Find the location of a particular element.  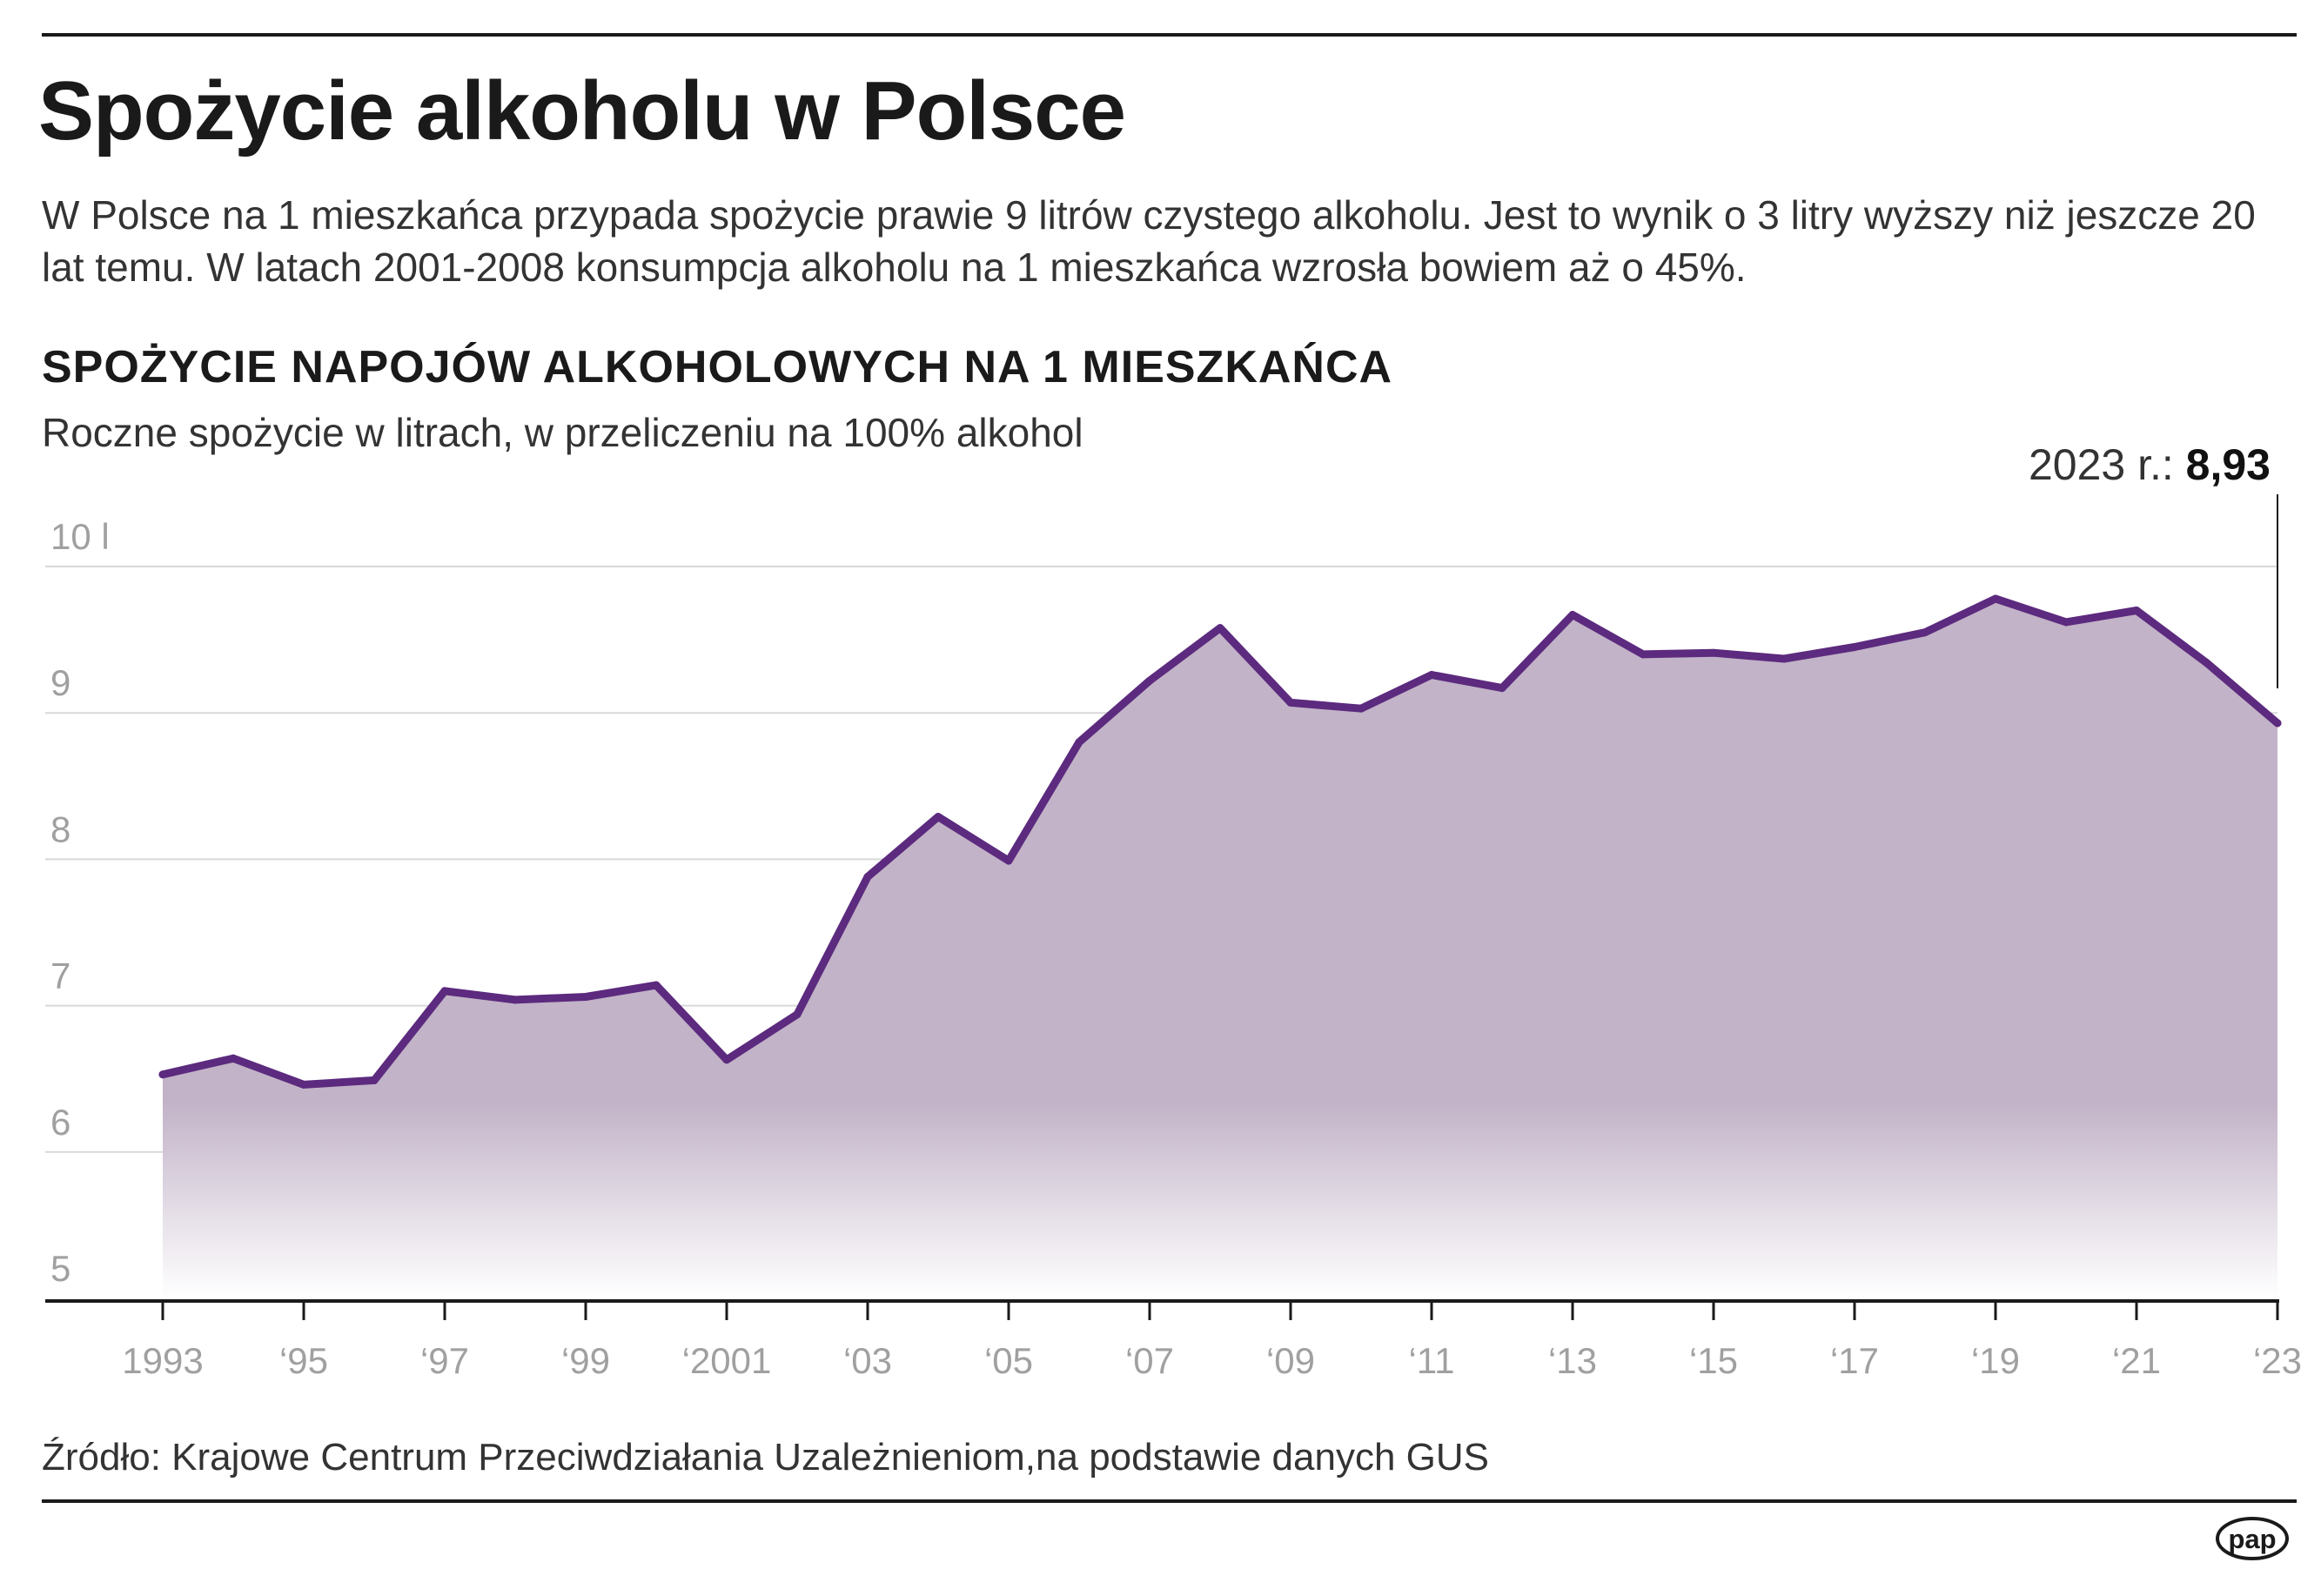

x-tick-label: ‘95 is located at coordinates (303, 1361).